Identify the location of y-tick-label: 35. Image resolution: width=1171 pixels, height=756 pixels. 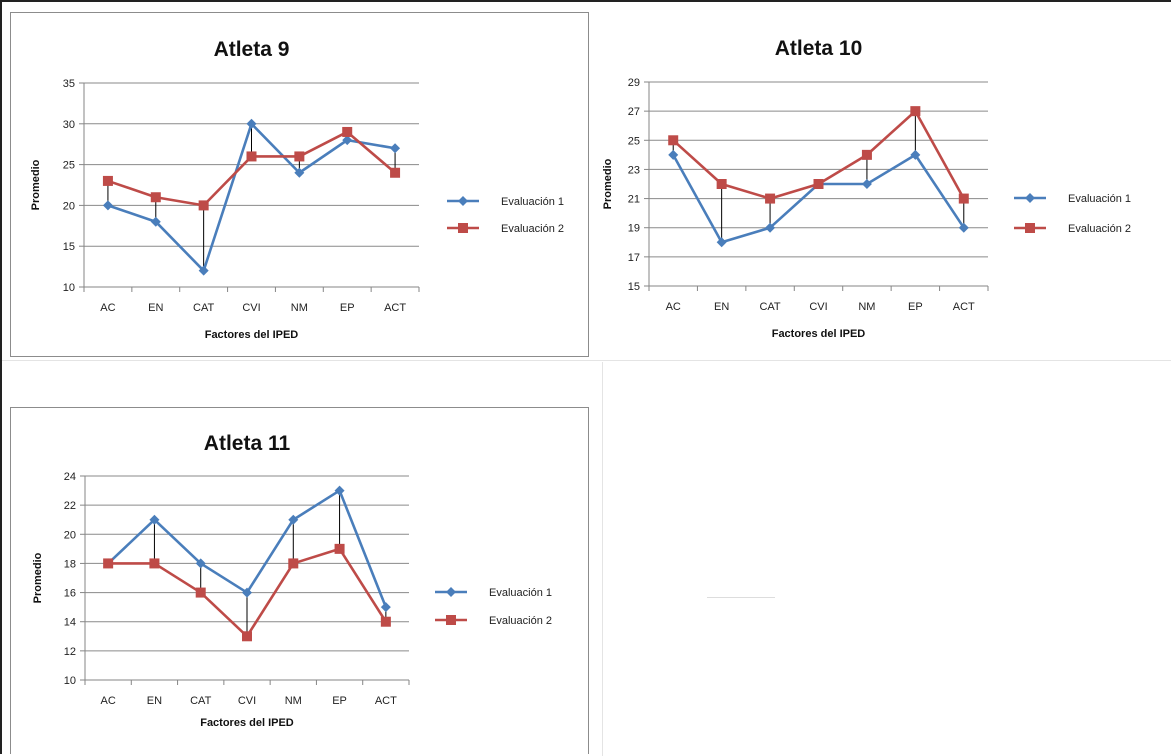
(69, 84).